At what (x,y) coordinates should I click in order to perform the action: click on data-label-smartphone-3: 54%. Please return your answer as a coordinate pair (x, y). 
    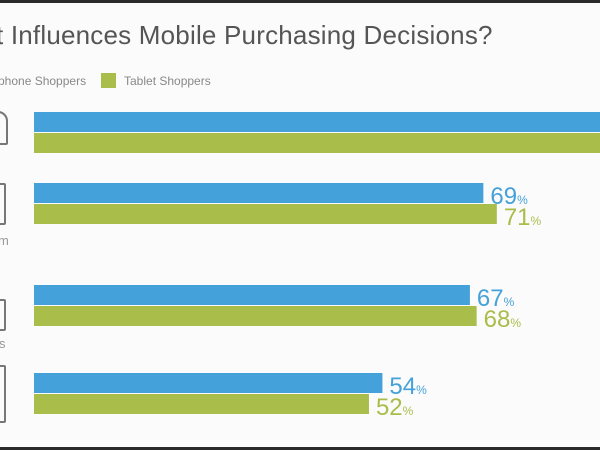
    Looking at the image, I should click on (408, 386).